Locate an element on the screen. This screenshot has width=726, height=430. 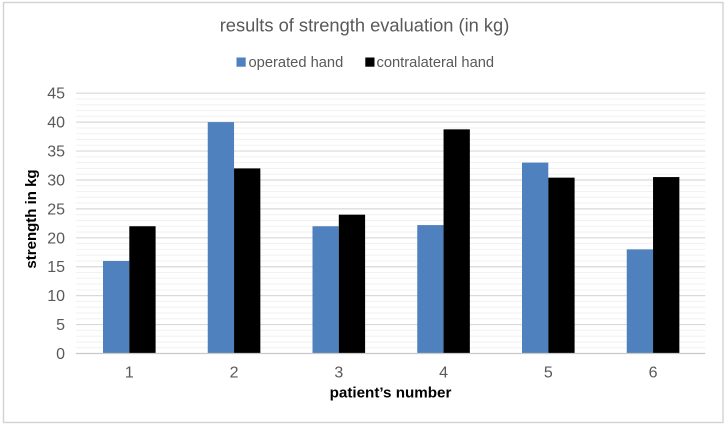
svg-text: 6 is located at coordinates (653, 372).